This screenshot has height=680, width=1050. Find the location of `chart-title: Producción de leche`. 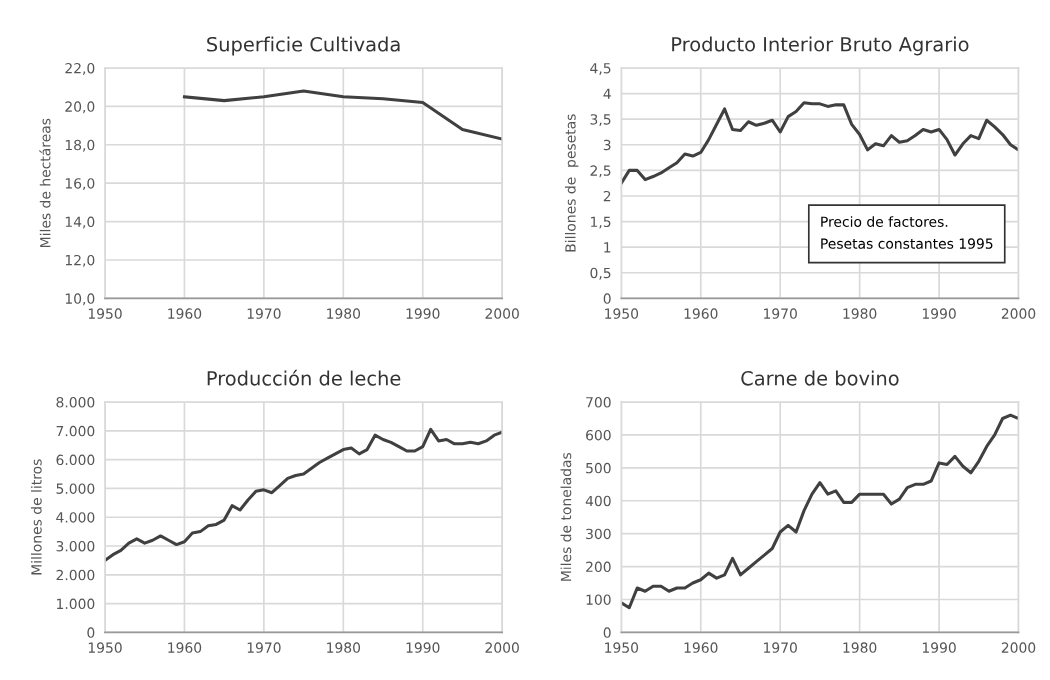

chart-title: Producción de leche is located at coordinates (304, 377).